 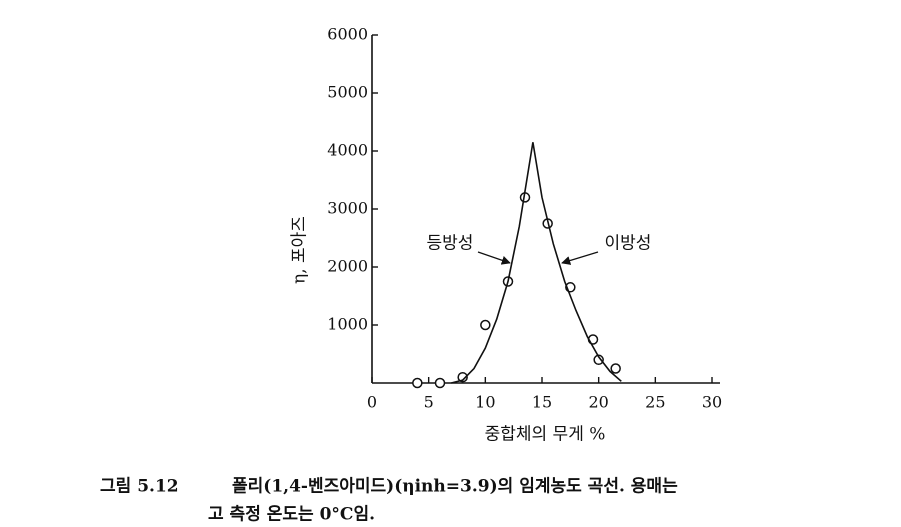 I want to click on annotation: 이방성, so click(x=628, y=244).